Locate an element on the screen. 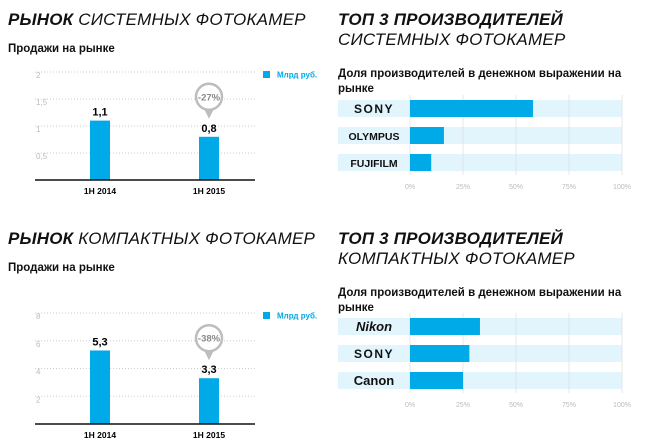 This screenshot has height=447, width=647. system-share-chart: 0% 25% 50% 75% 100% SONY OLYMPUS FUJIFILM is located at coordinates (484, 143).